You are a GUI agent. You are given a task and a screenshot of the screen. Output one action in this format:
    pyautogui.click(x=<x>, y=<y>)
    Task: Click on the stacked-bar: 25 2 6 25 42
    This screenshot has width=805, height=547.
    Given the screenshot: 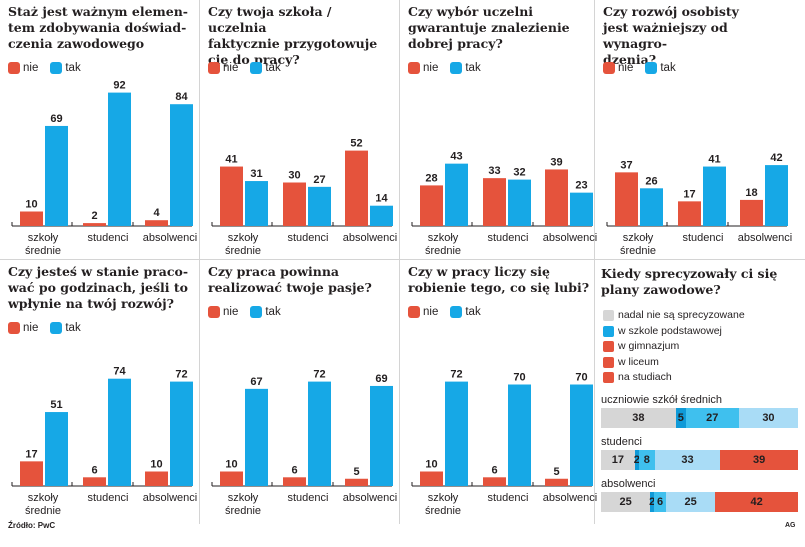 What is the action you would take?
    pyautogui.click(x=699, y=502)
    